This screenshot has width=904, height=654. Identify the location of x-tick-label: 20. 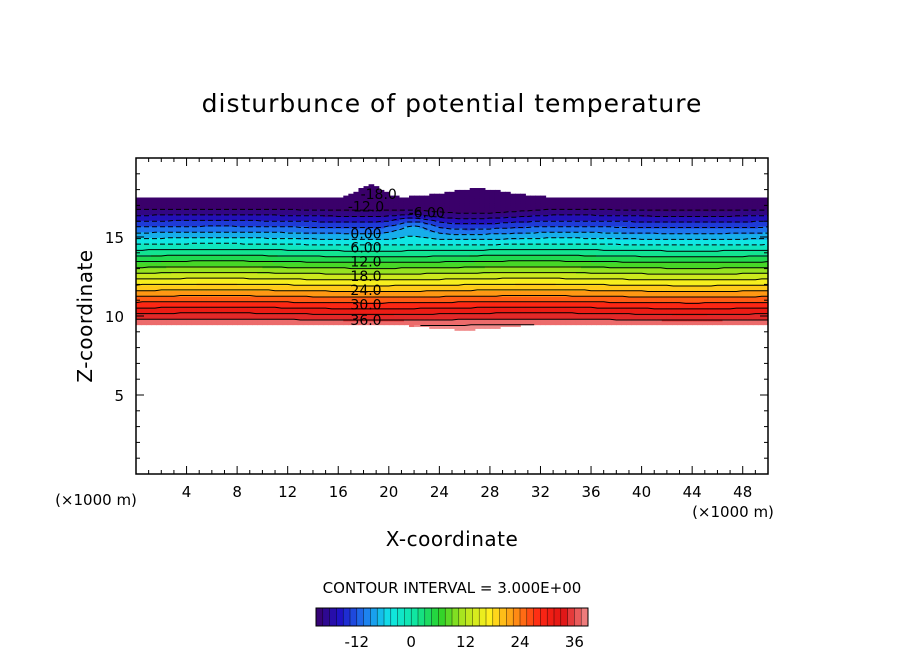
(388, 492).